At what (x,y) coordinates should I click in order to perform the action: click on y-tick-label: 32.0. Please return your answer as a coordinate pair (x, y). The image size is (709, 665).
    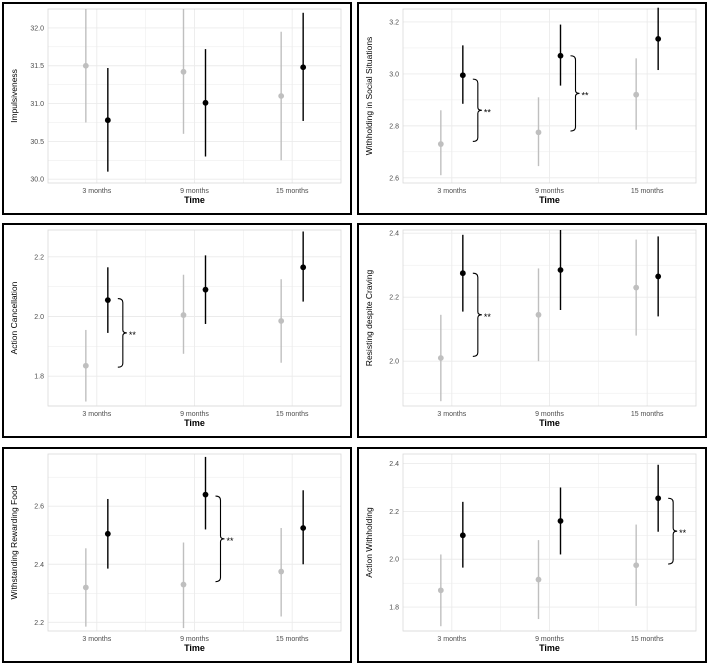
    Looking at the image, I should click on (37, 28).